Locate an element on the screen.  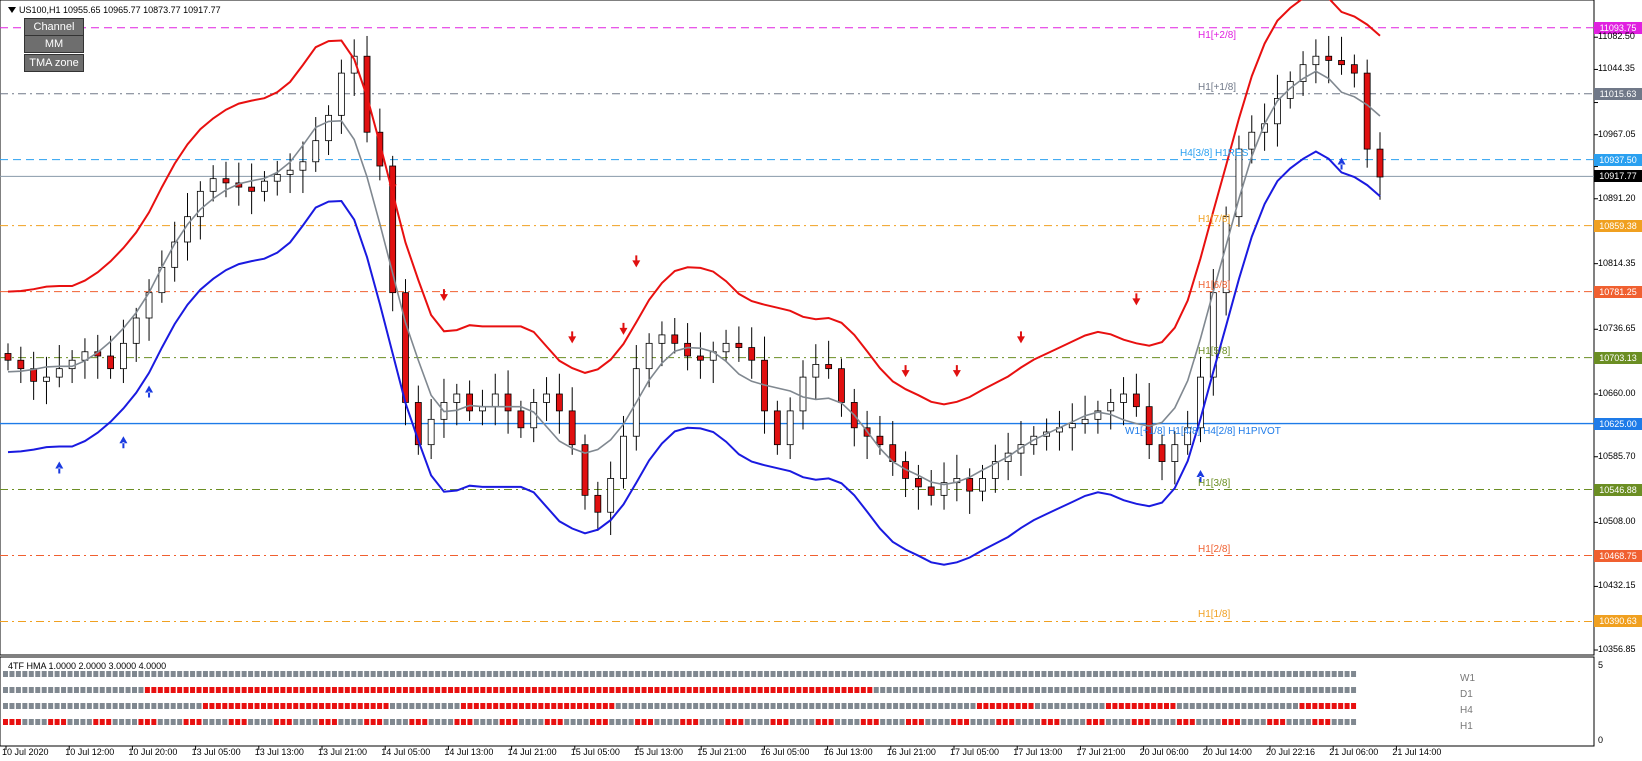
y-tick-label: 10660.00 is located at coordinates (1617, 393).